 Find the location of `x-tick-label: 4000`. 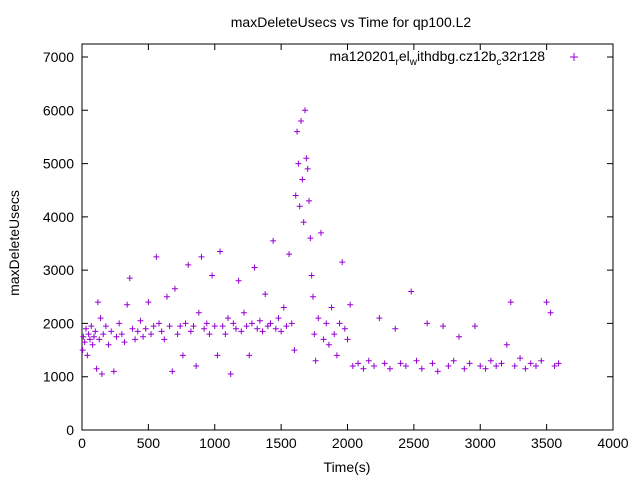

x-tick-label: 4000 is located at coordinates (612, 443).